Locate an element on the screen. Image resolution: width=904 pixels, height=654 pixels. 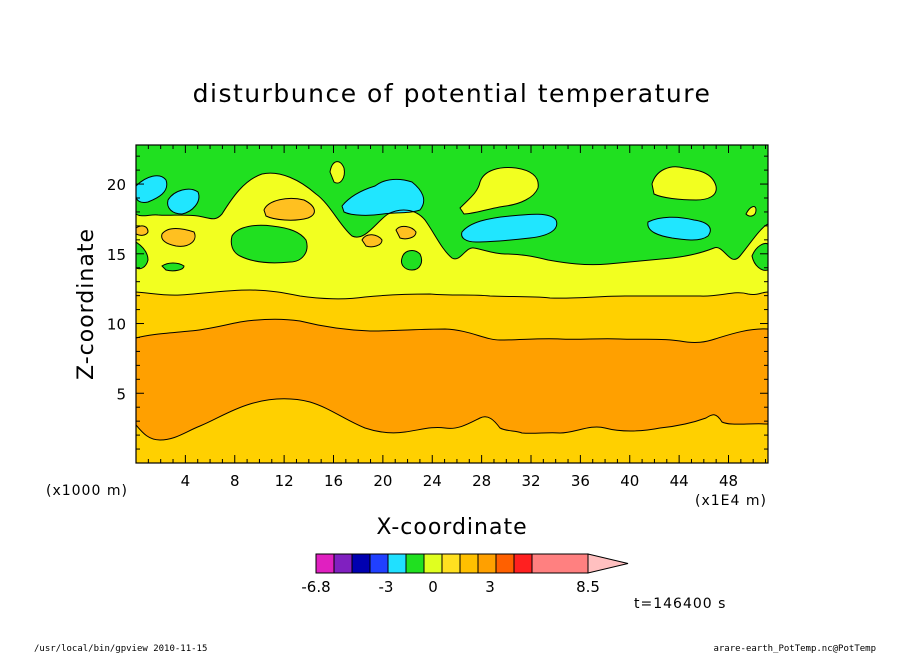
y-tick-label: 10 is located at coordinates (116, 325).